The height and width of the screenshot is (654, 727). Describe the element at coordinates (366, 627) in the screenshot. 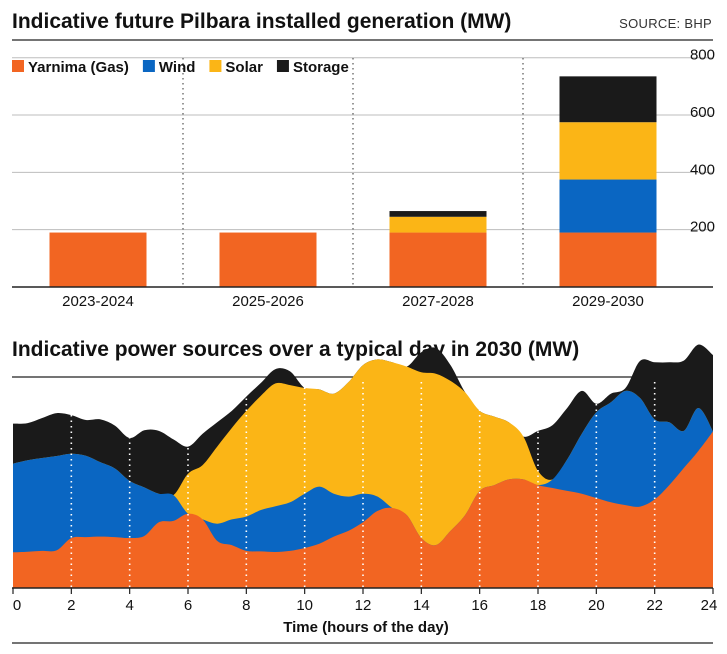

I see `chart2-x-label: Time (hours of the day)` at that location.